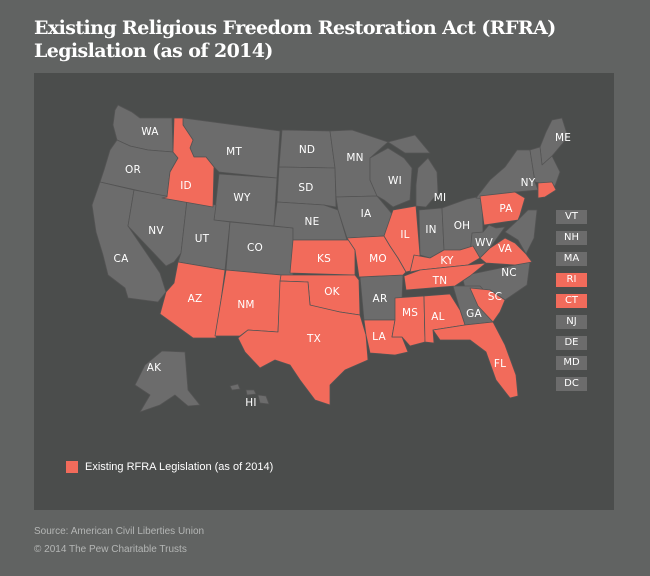  I want to click on label-AK: AK, so click(154, 368).